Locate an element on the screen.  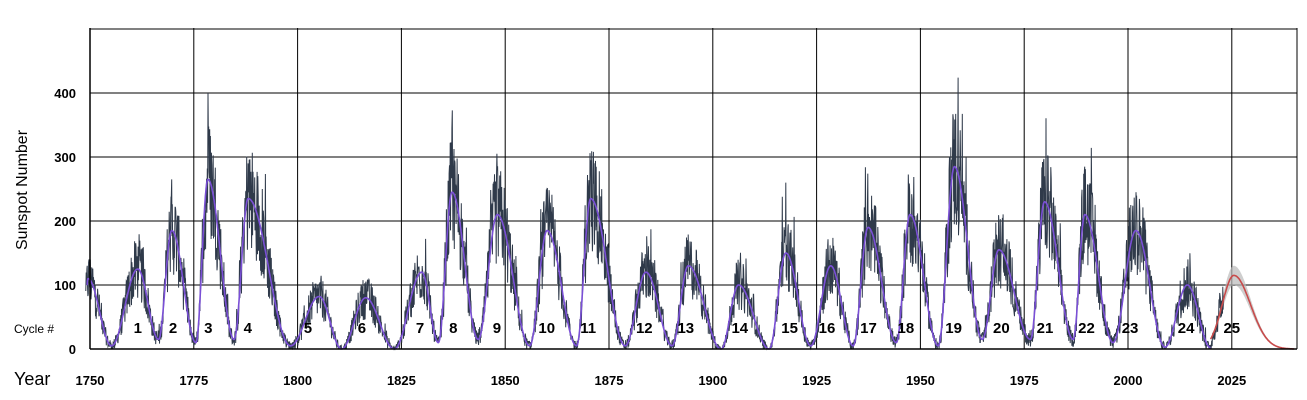
x-tick-label: 1875 is located at coordinates (609, 380).